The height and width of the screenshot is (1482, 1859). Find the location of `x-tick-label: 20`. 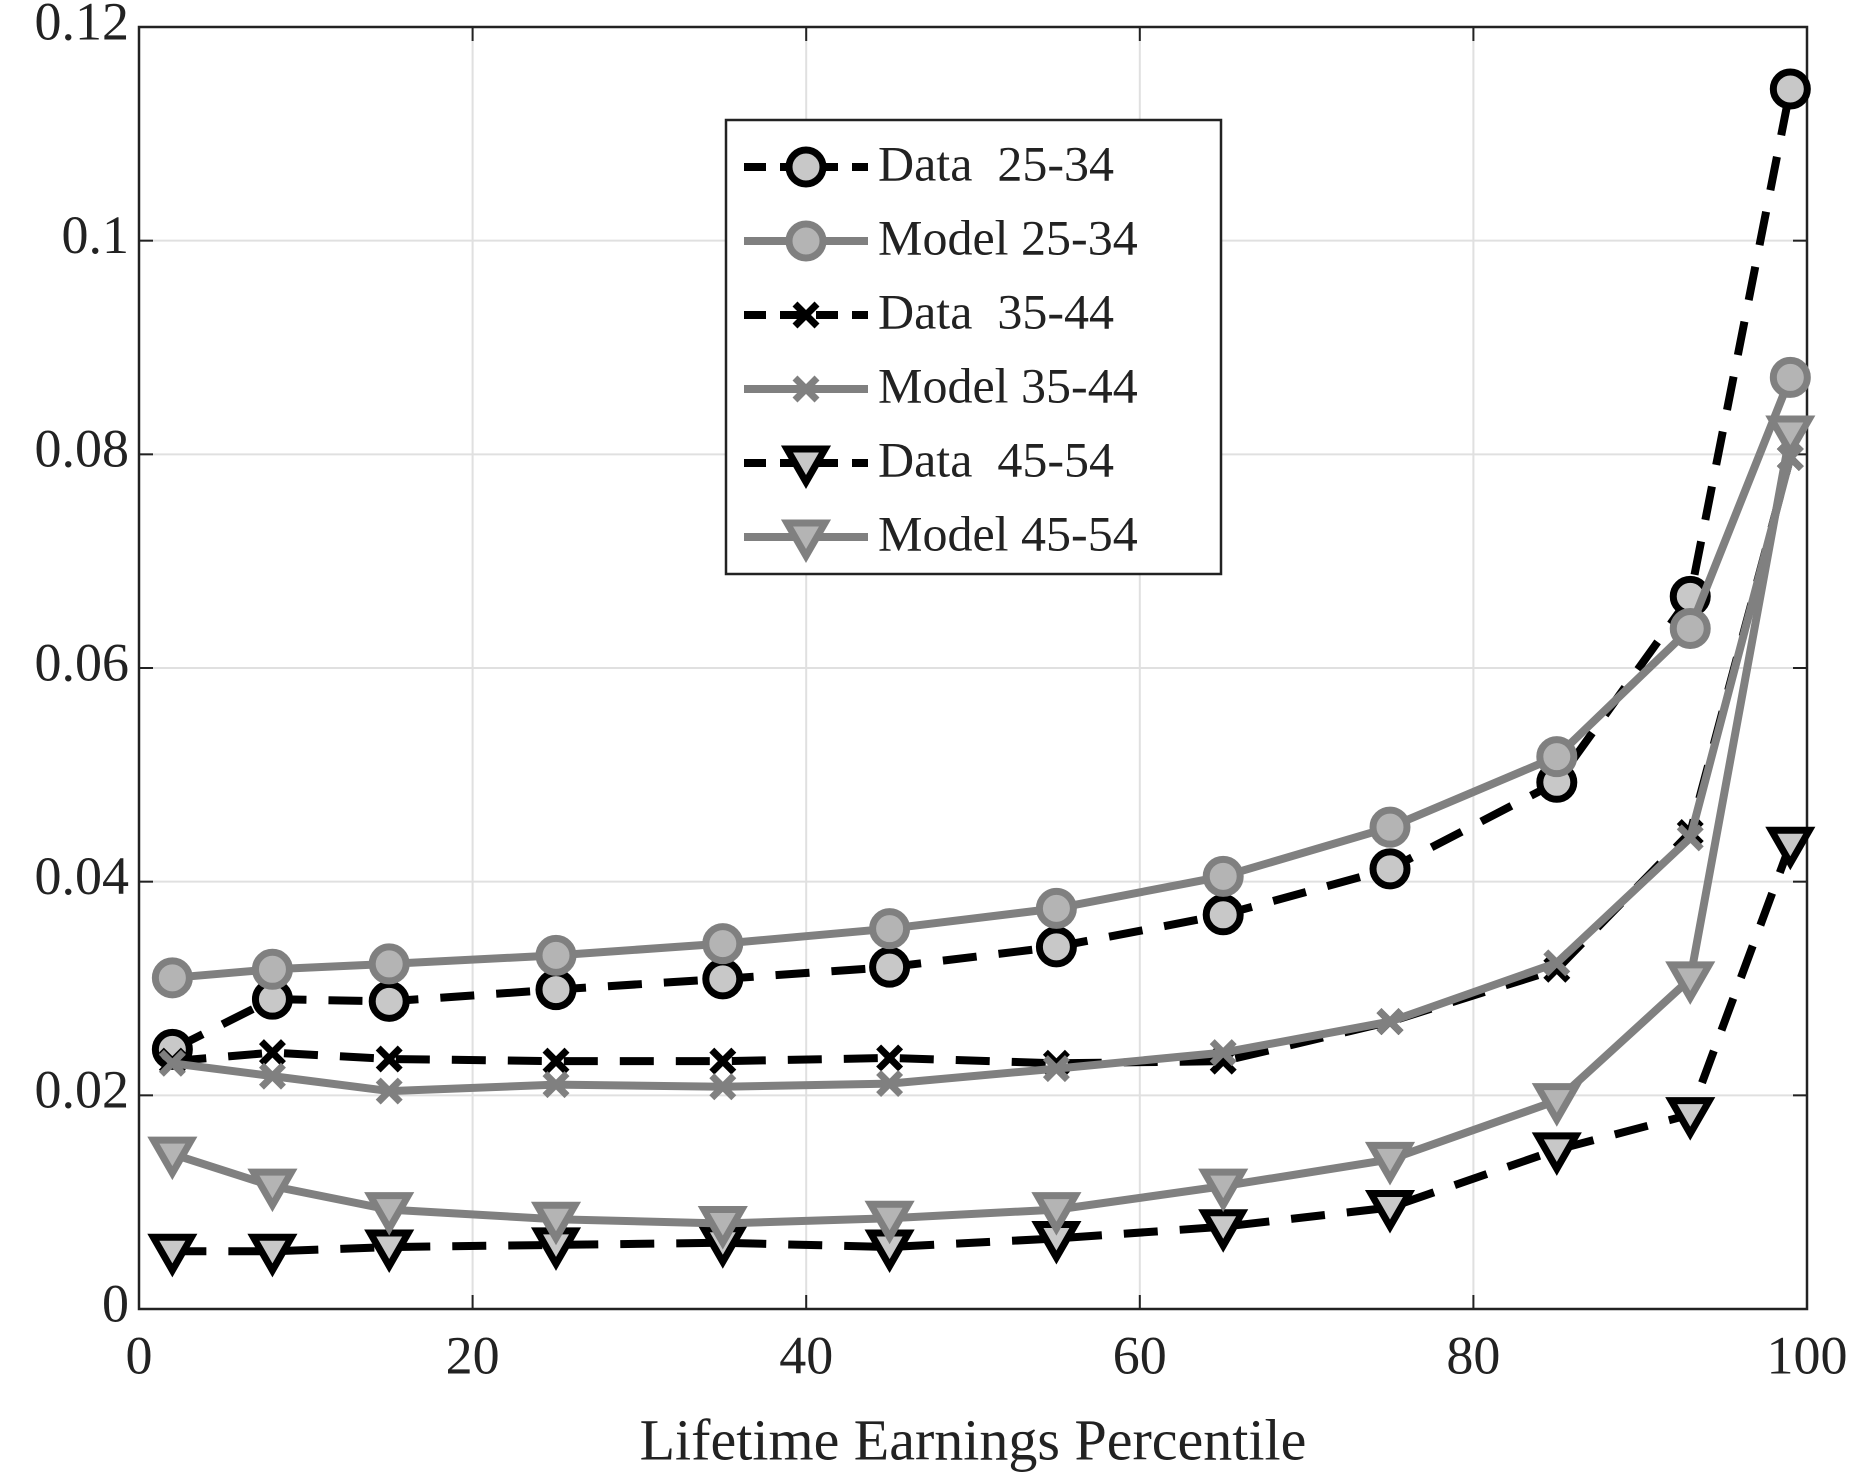

x-tick-label: 20 is located at coordinates (473, 1355).